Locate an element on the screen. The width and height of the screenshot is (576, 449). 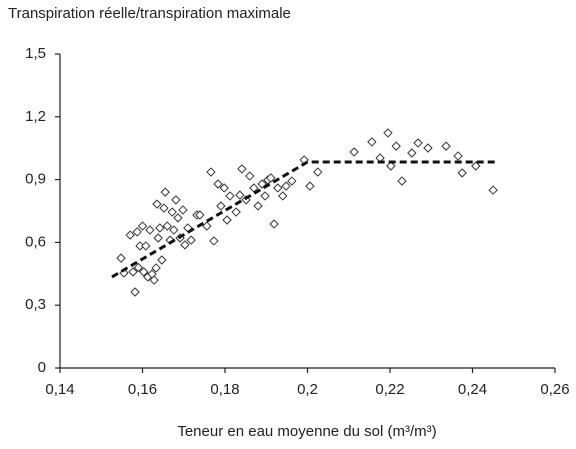
x-tick-label: 0,26 is located at coordinates (554, 389).